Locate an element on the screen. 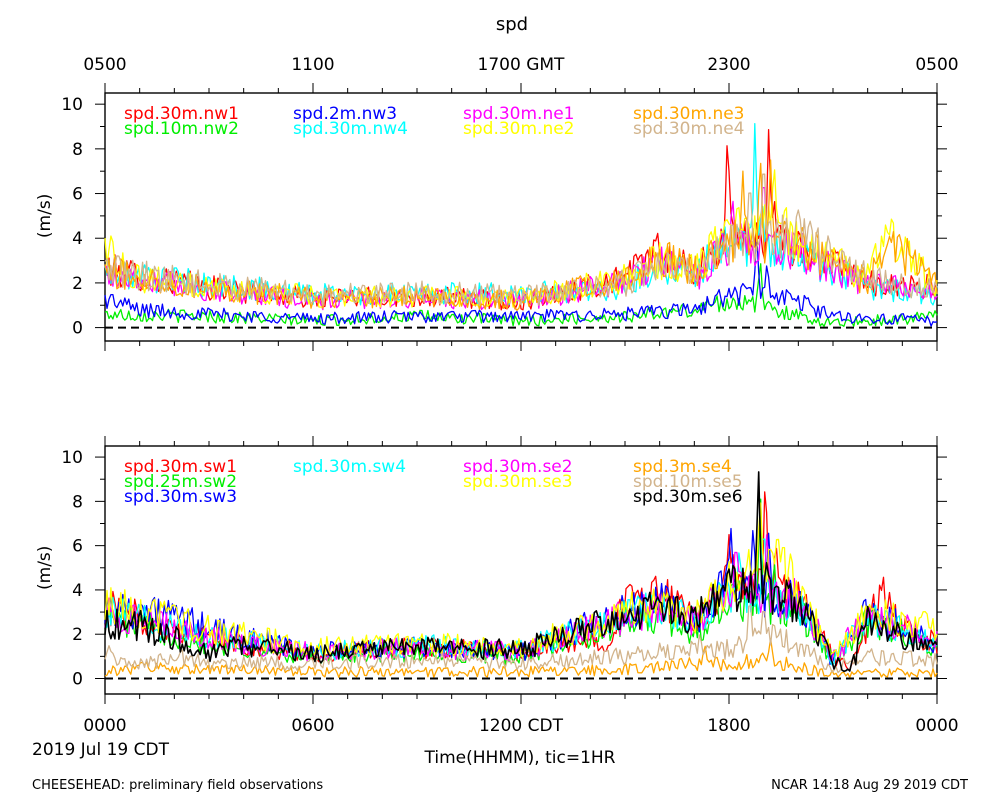 The height and width of the screenshot is (800, 1000). legend-entry: spd.30m.ne2 is located at coordinates (519, 129).